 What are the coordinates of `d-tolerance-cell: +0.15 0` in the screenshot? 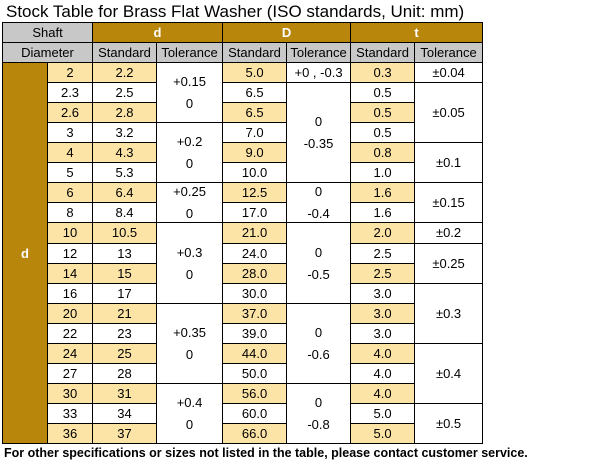 It's located at (190, 93).